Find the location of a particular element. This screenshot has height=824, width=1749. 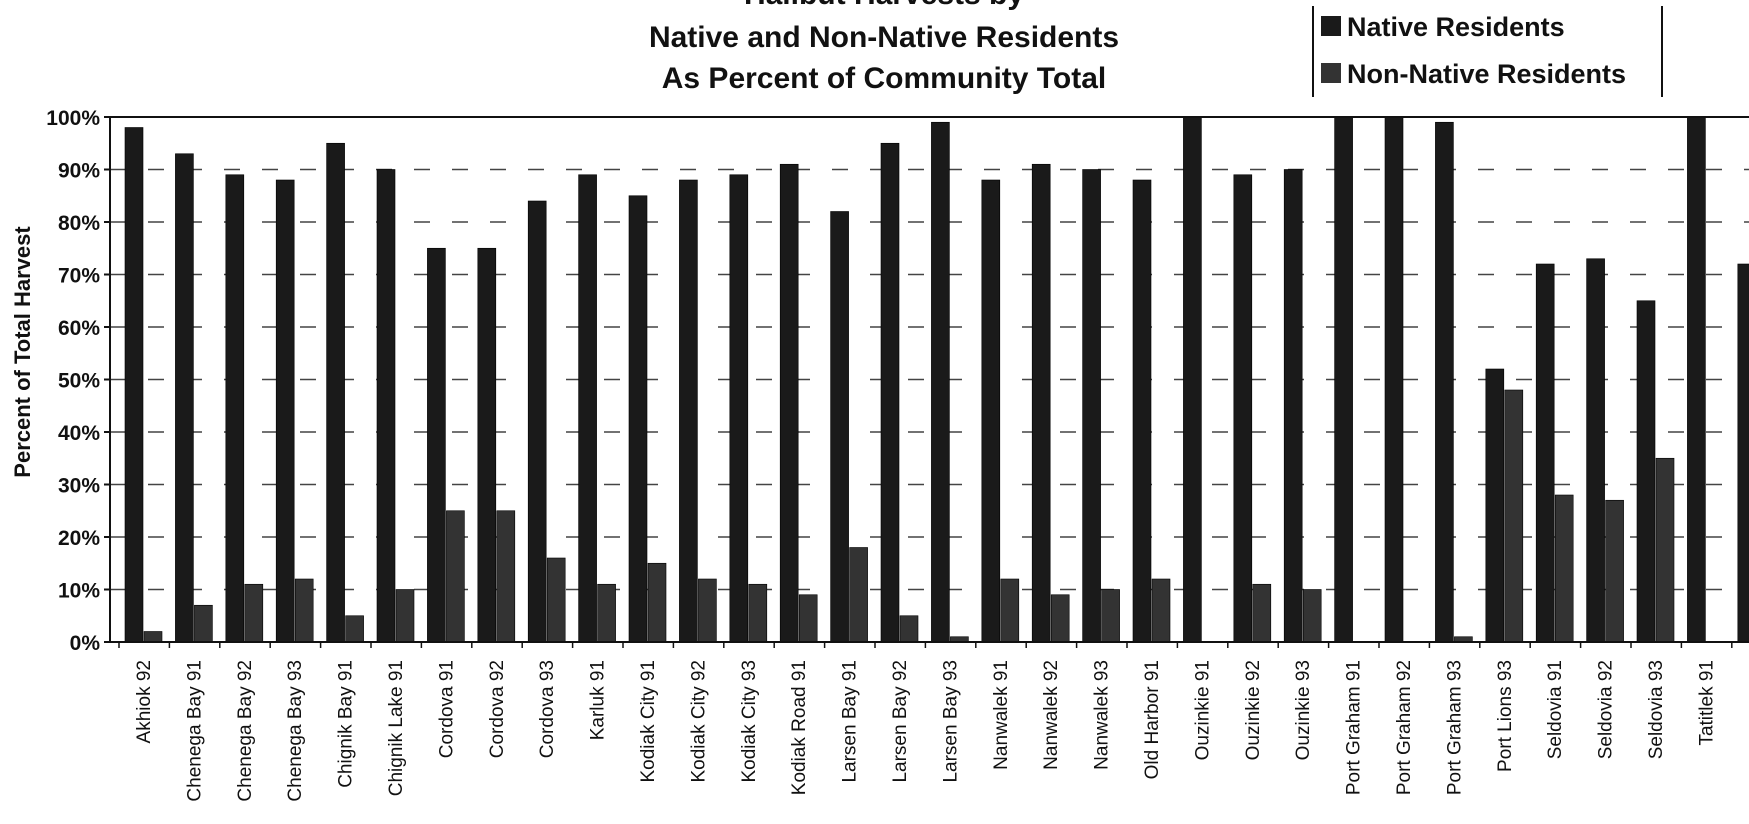

y-tick-label: 40% is located at coordinates (79, 433).